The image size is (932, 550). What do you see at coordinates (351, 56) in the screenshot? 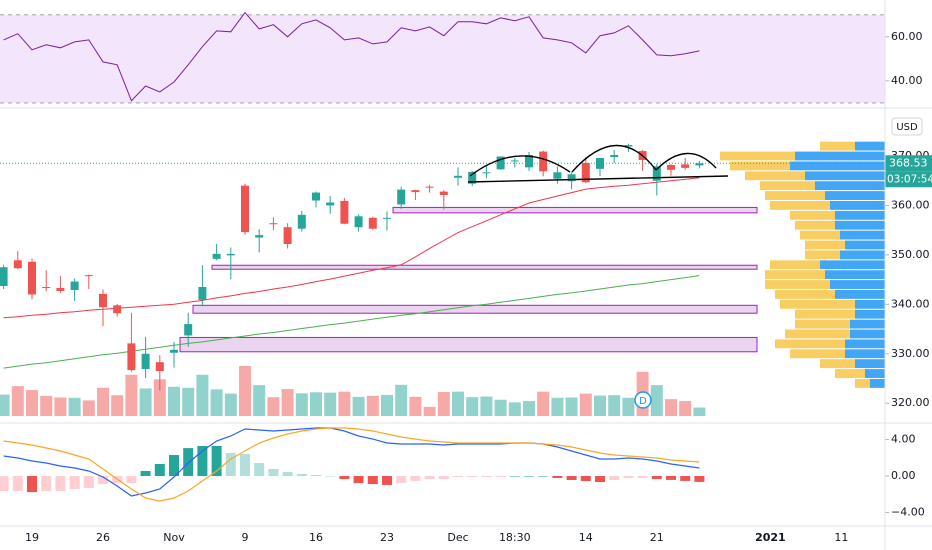
I see `rsi-line` at bounding box center [351, 56].